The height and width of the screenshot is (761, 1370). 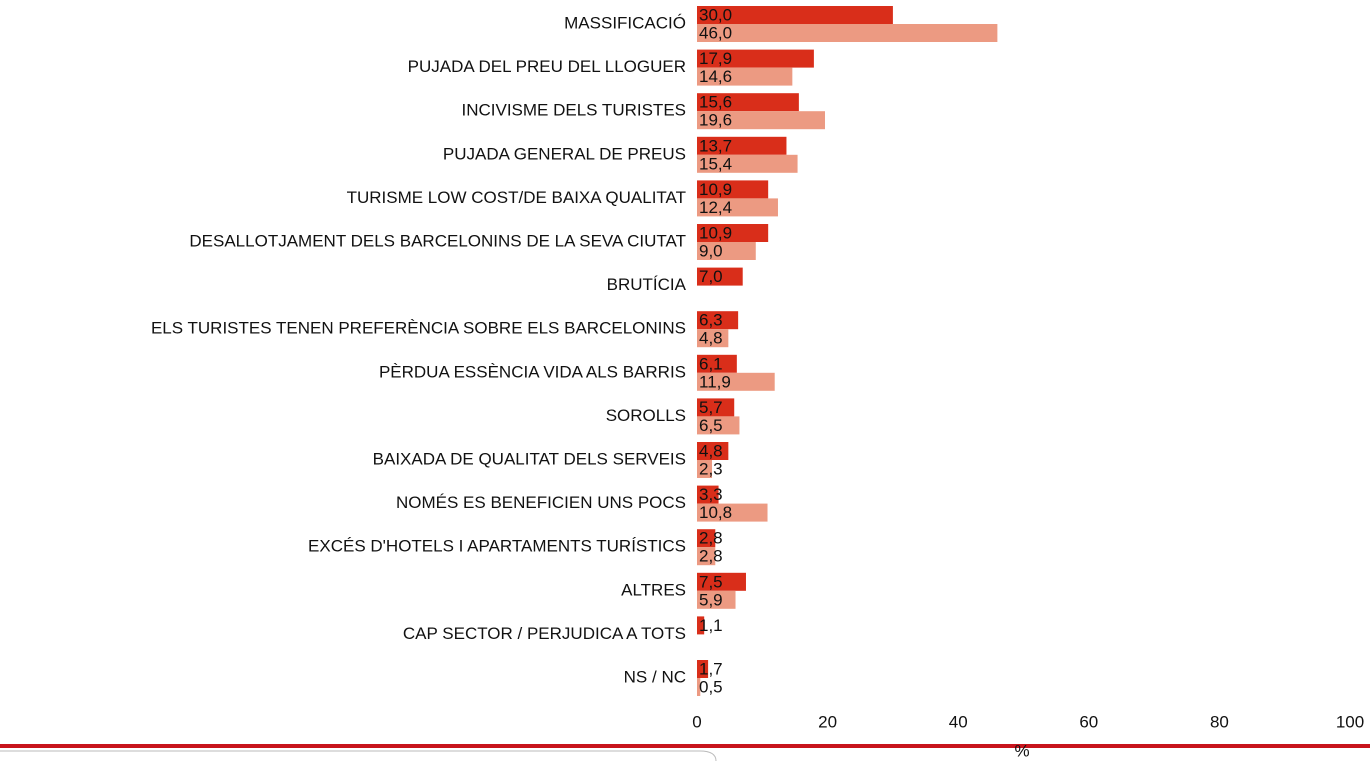 What do you see at coordinates (647, 284) in the screenshot?
I see `category-label: BRUTÍCIA` at bounding box center [647, 284].